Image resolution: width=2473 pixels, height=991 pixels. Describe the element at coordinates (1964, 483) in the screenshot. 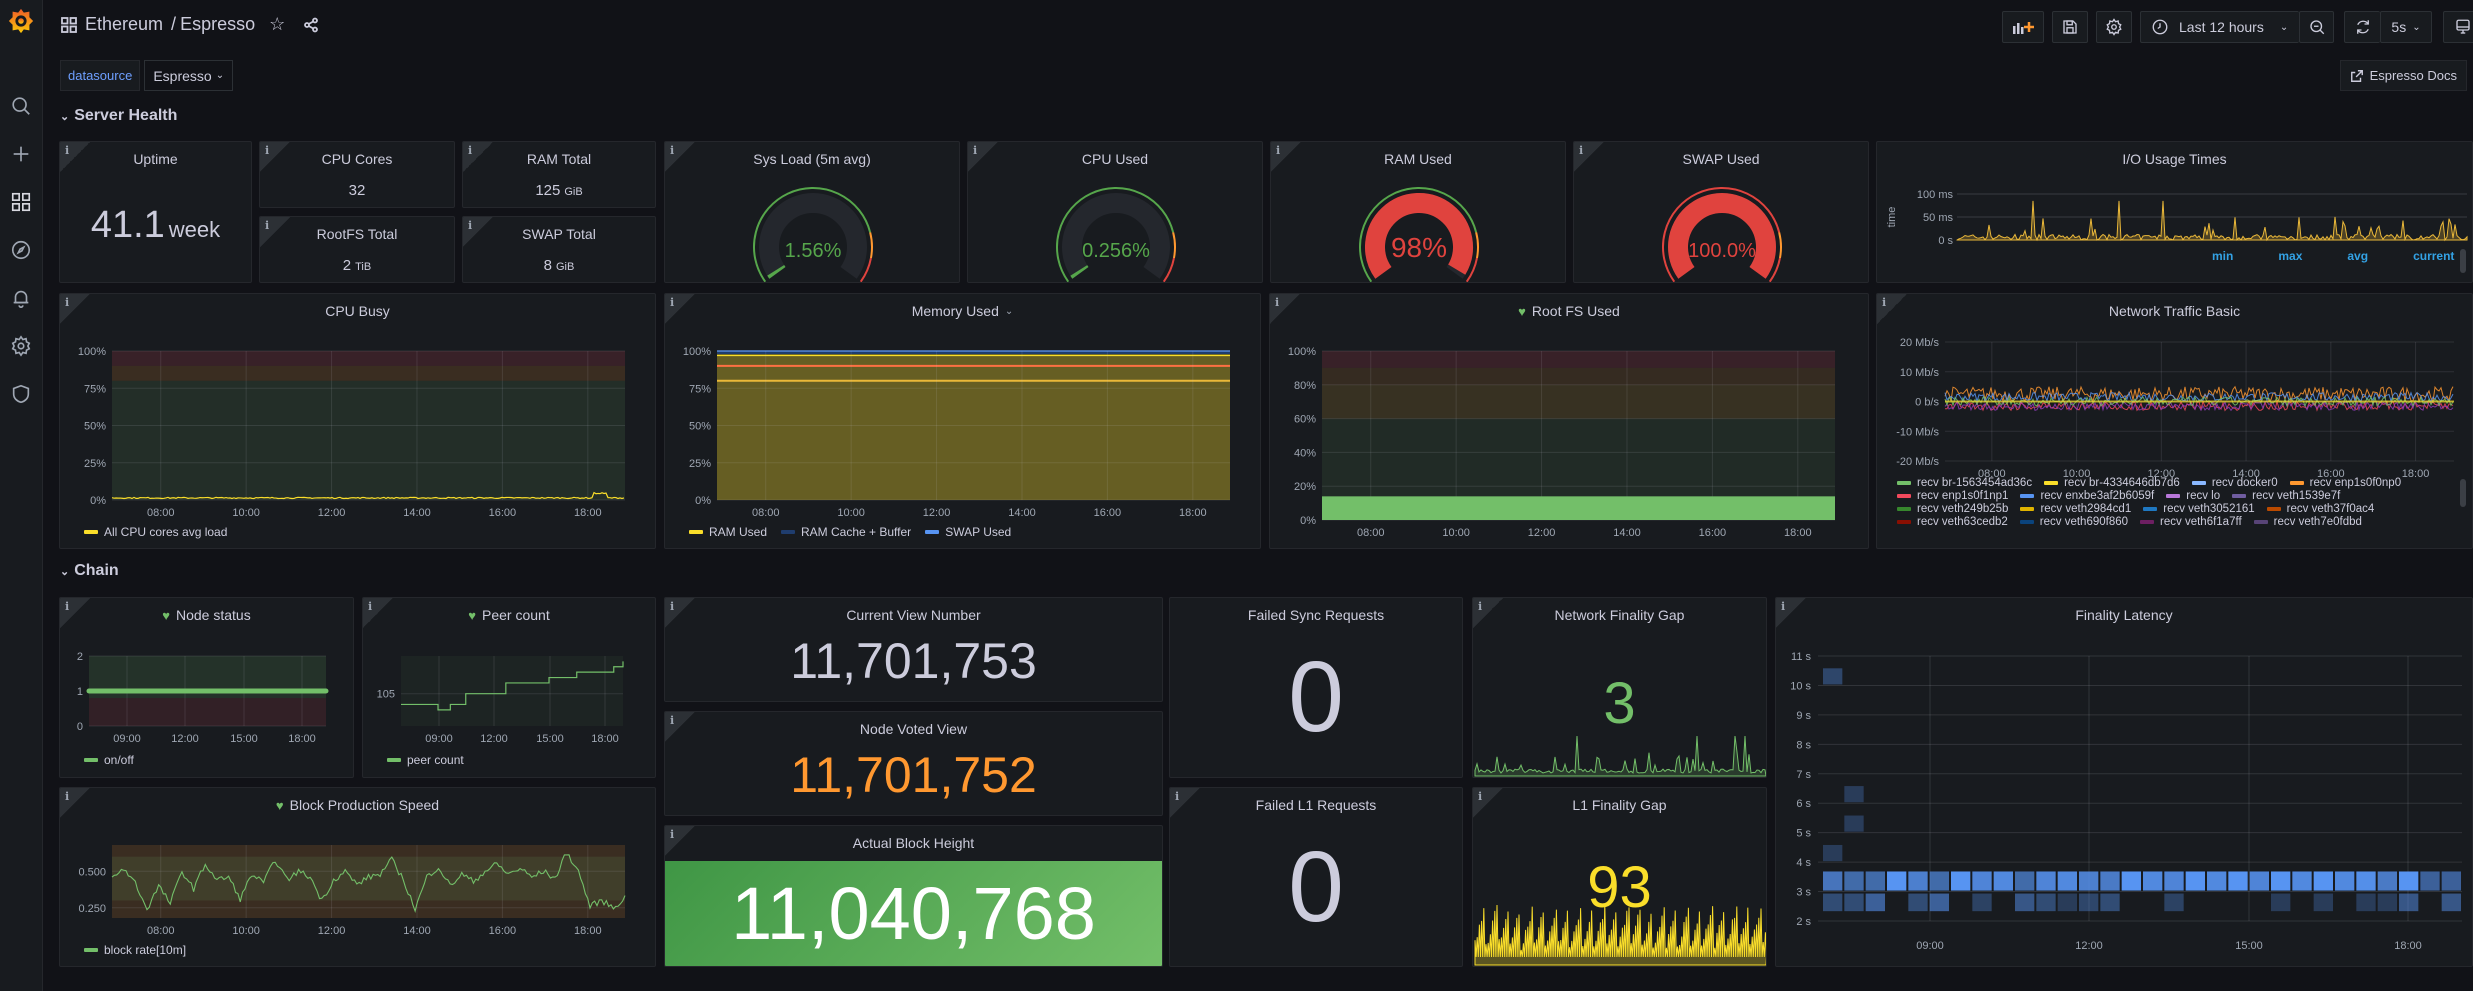

I see `legend-item: recv br-1563454ad36c` at that location.